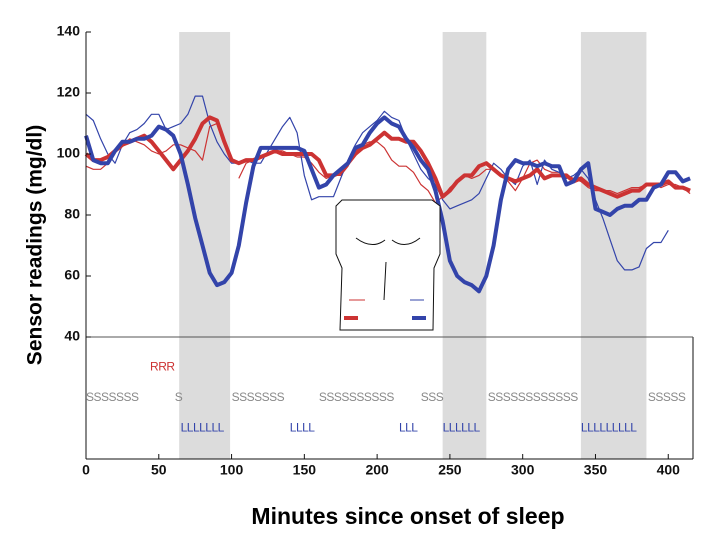 The width and height of the screenshot is (724, 545). What do you see at coordinates (162, 367) in the screenshot?
I see `event-marker: RRR` at bounding box center [162, 367].